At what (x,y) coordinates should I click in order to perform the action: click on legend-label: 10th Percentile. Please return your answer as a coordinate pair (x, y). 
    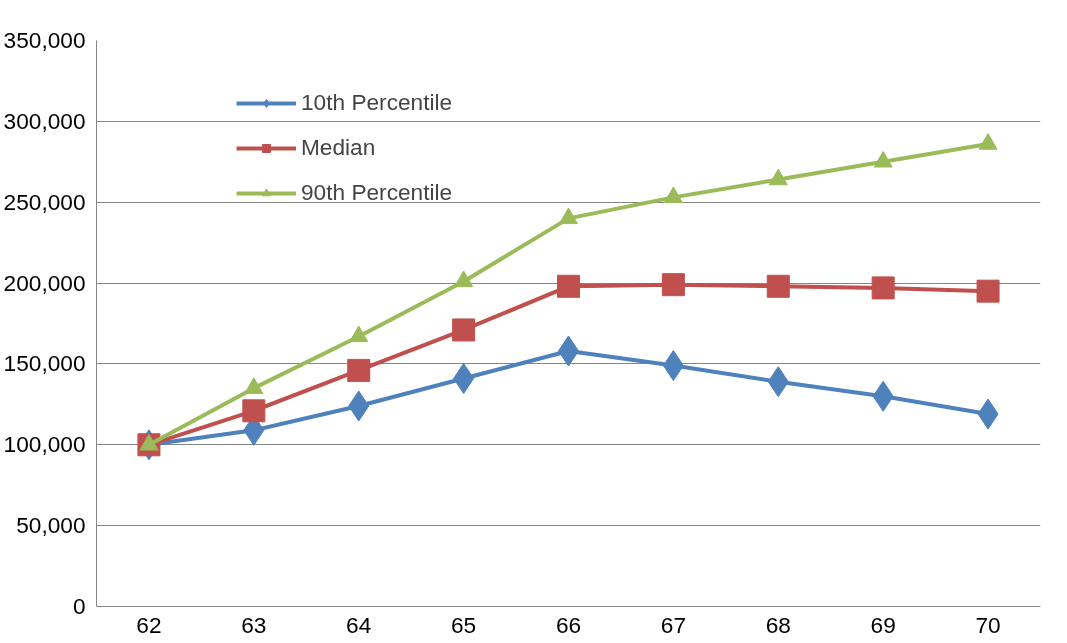
    Looking at the image, I should click on (377, 102).